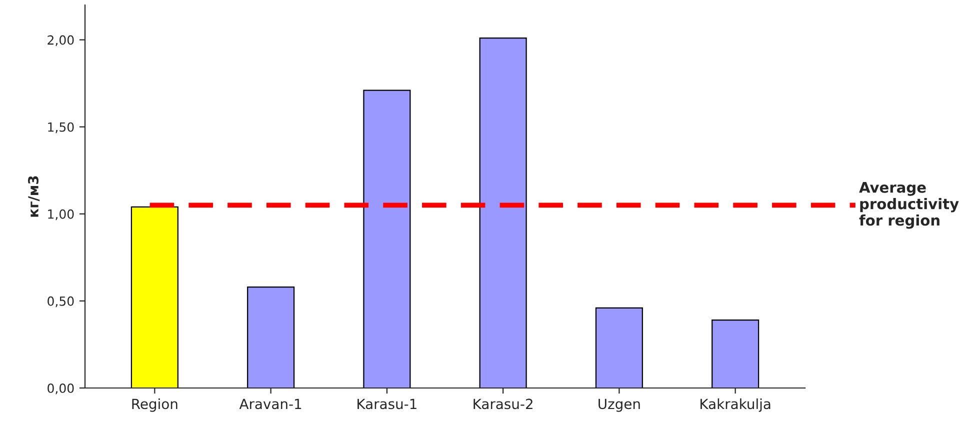 Image resolution: width=975 pixels, height=437 pixels. I want to click on x-tick-label: Region, so click(155, 405).